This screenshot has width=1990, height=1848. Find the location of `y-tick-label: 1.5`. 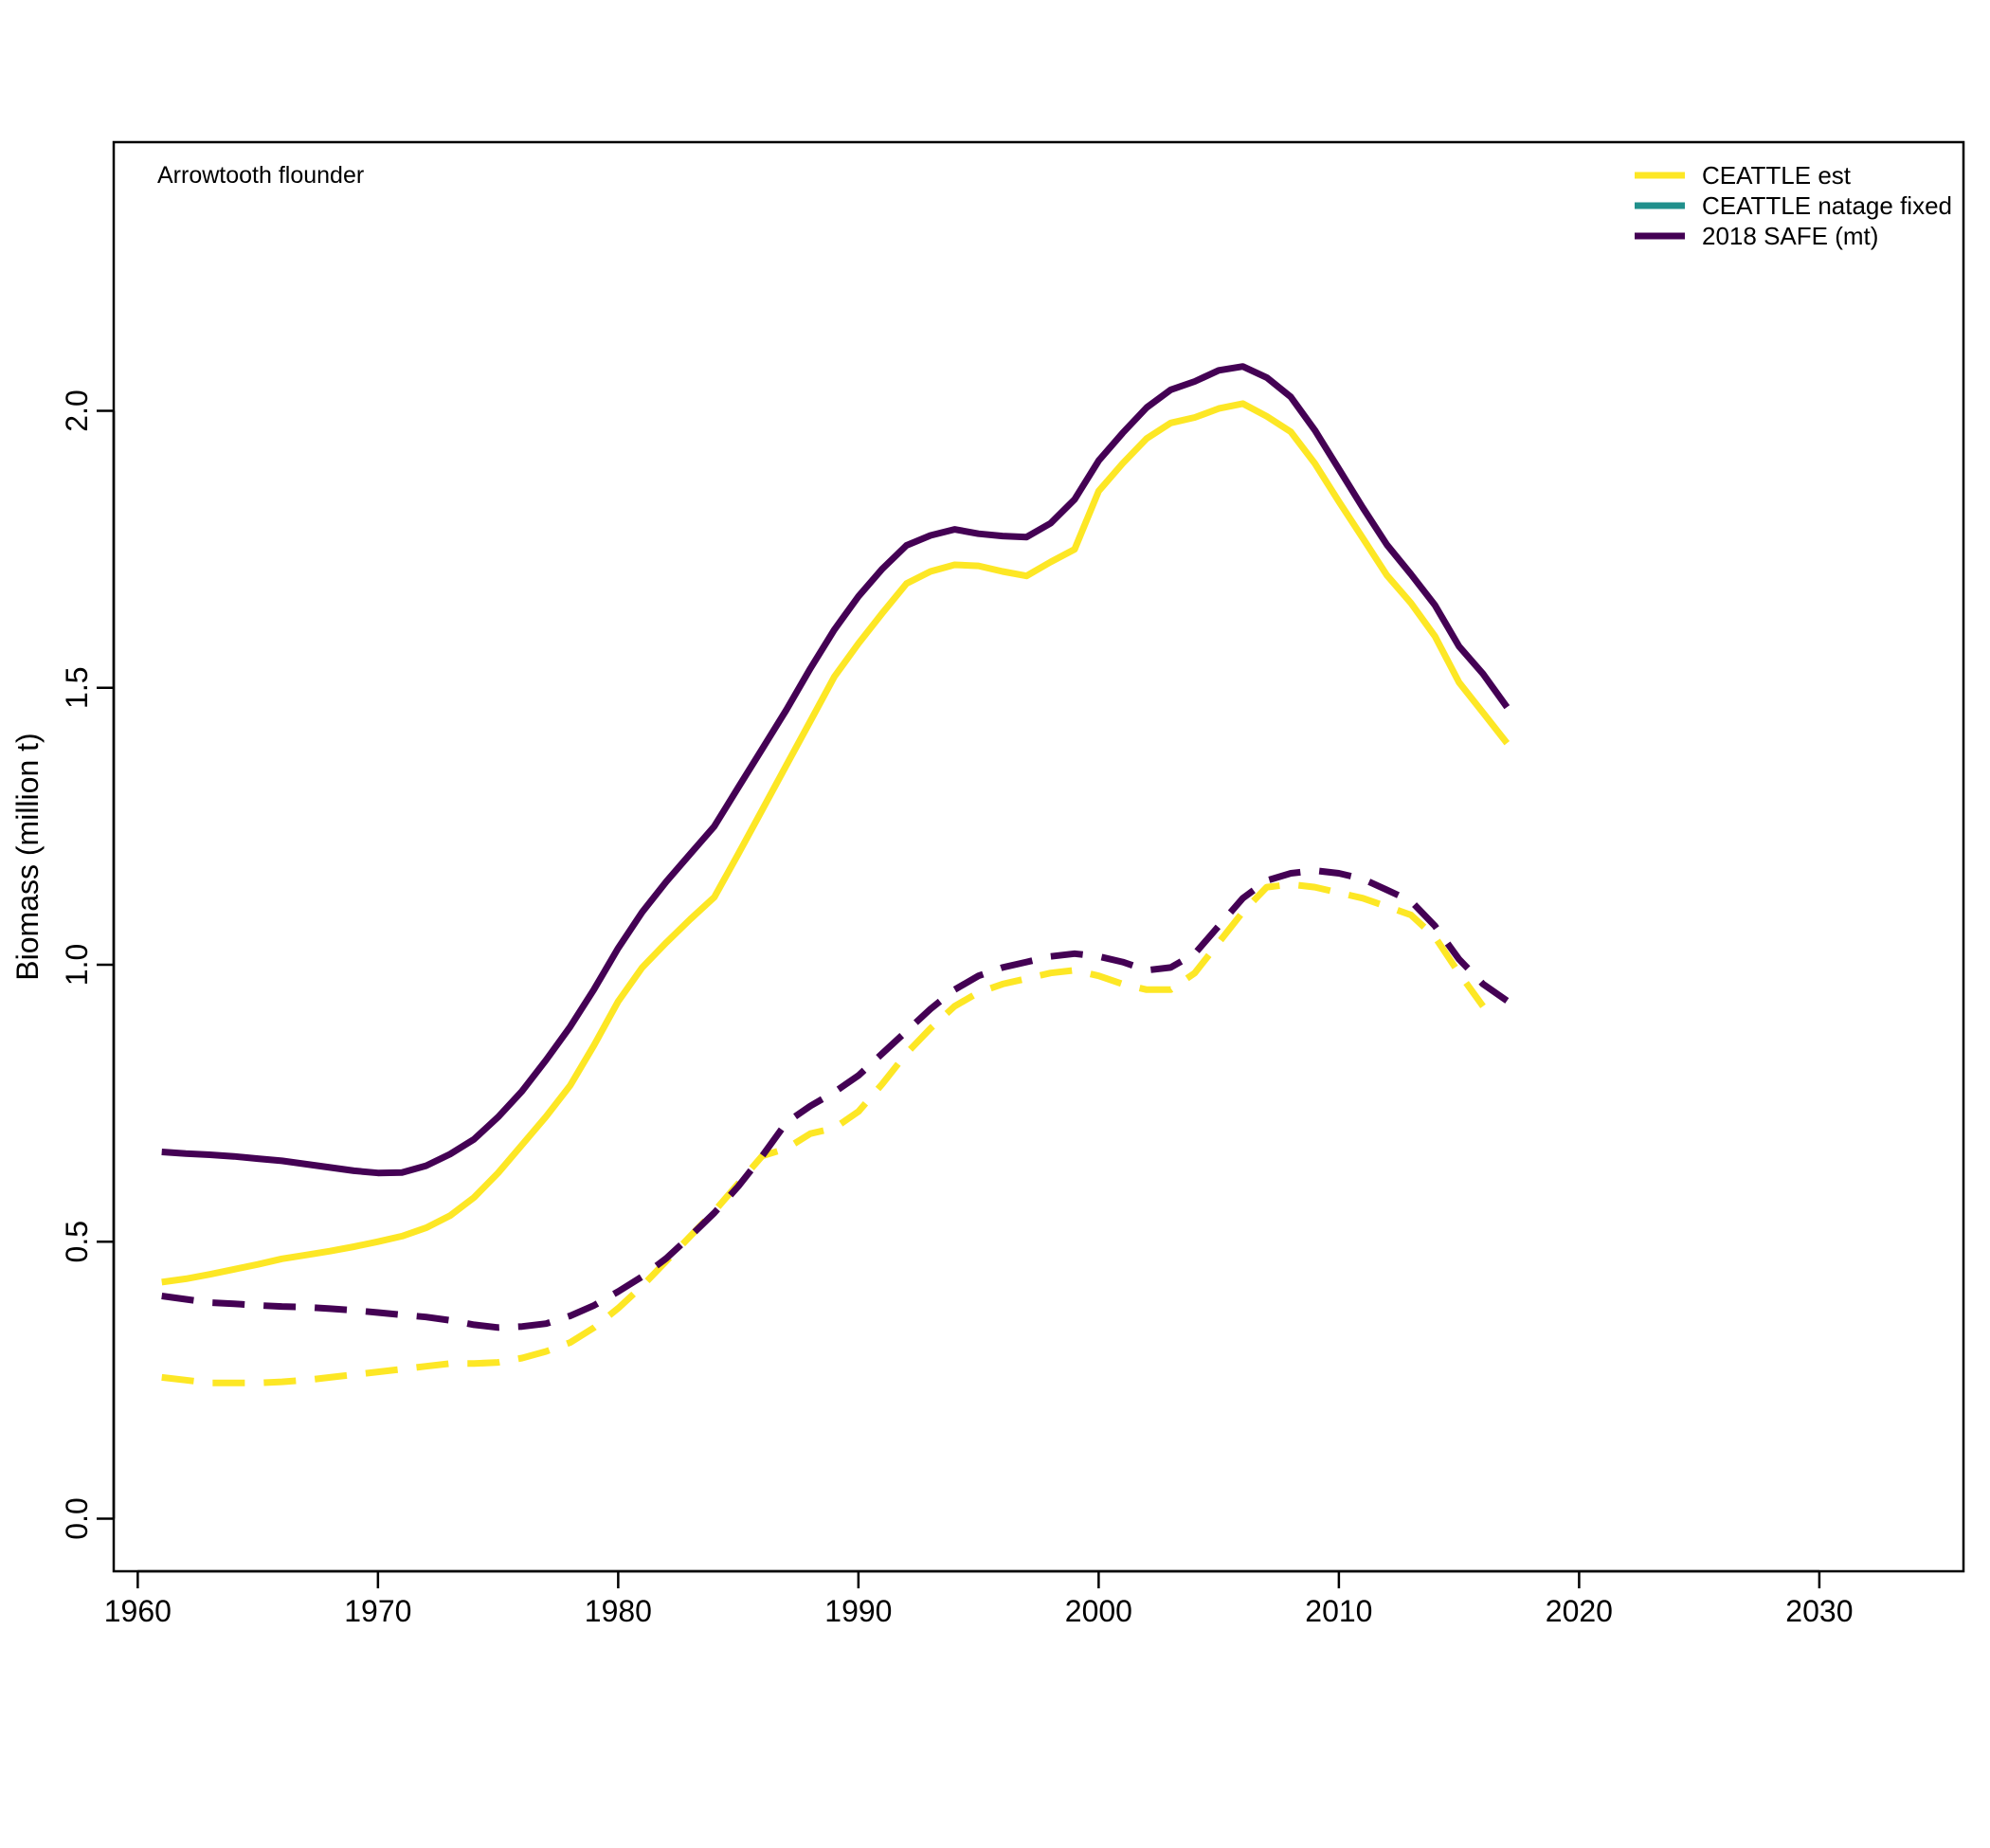

y-tick-label: 1.5 is located at coordinates (77, 687).